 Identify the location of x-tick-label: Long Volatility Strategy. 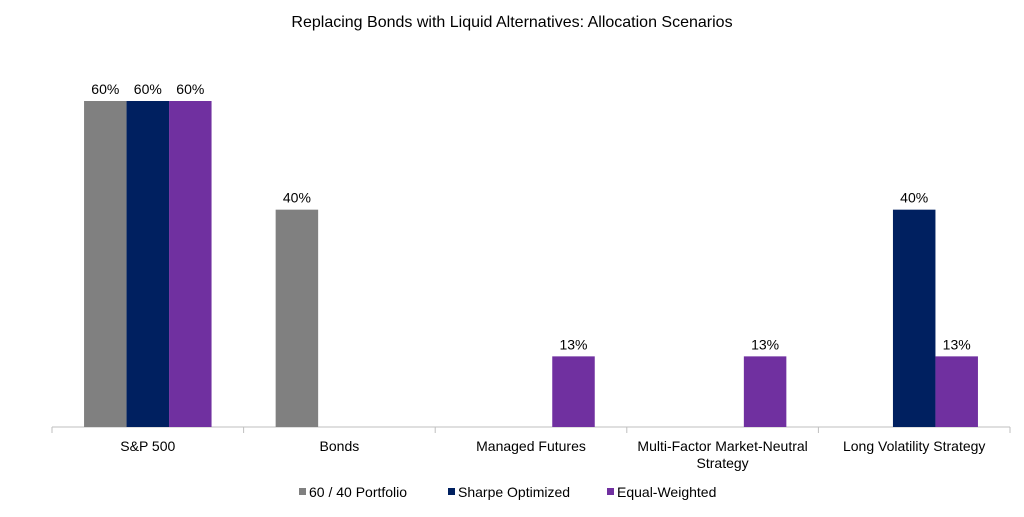
(914, 446).